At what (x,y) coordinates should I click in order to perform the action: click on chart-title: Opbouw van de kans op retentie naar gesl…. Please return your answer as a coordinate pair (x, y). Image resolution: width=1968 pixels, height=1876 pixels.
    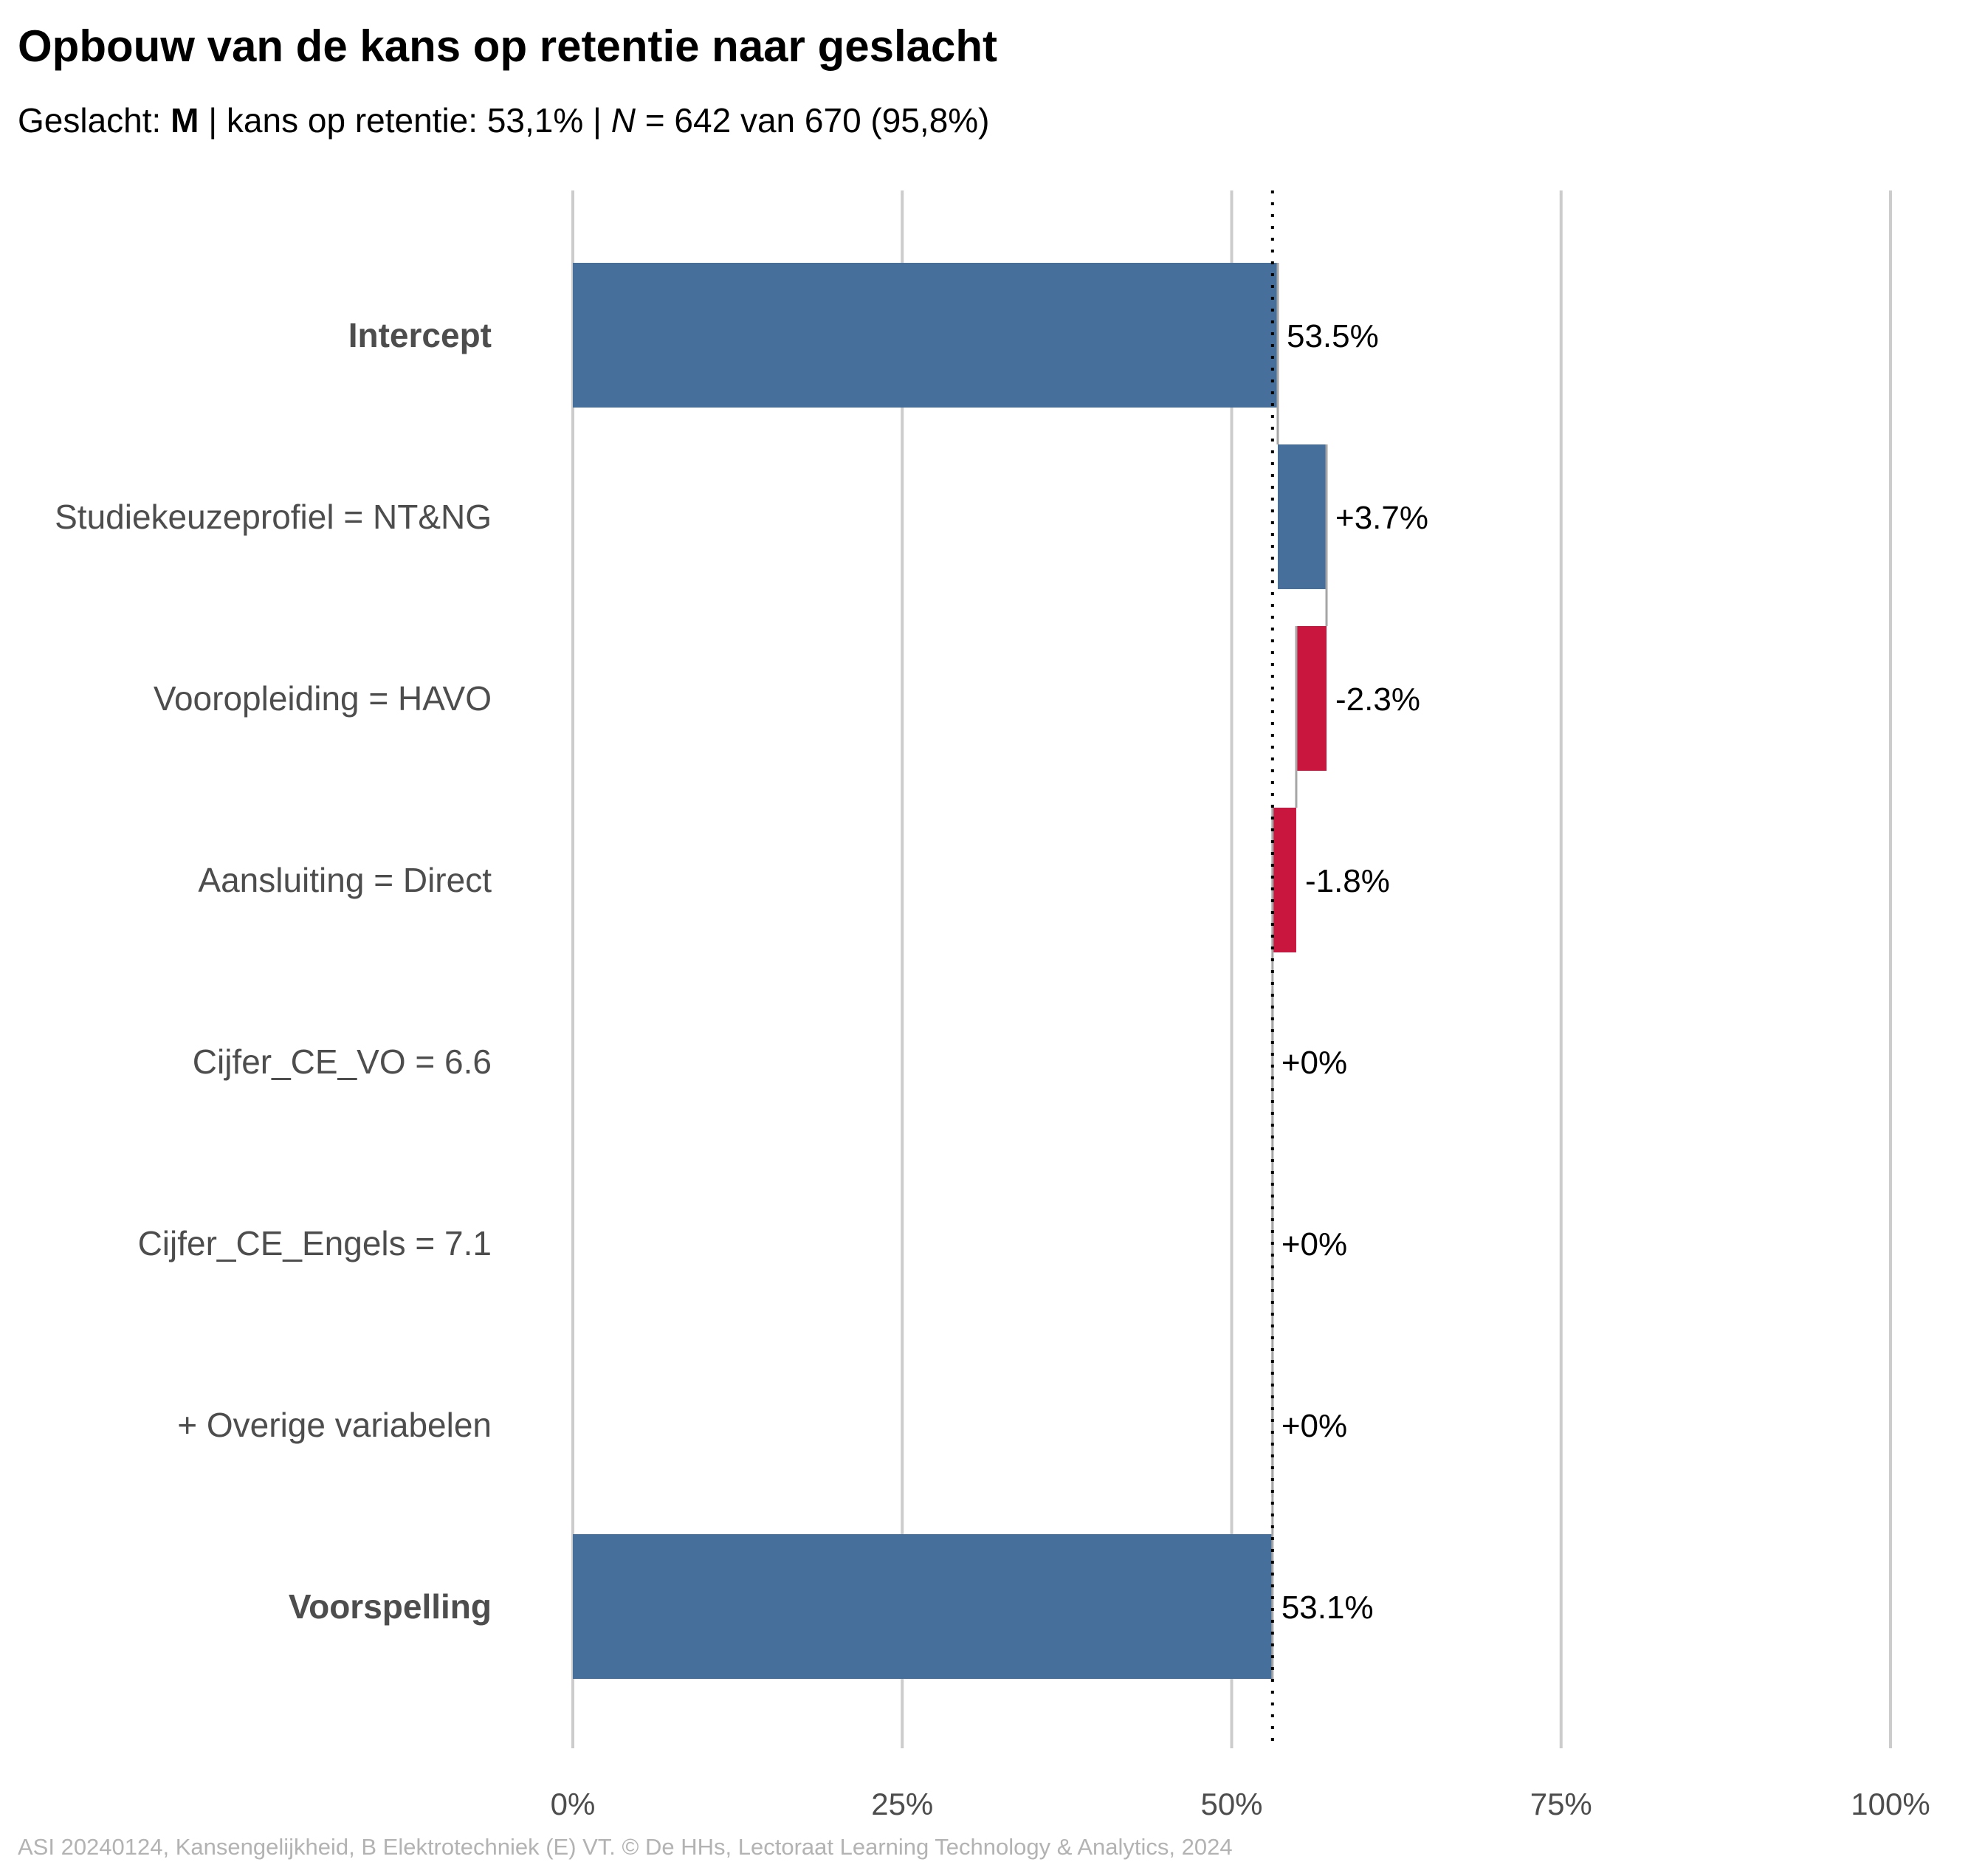
    Looking at the image, I should click on (508, 46).